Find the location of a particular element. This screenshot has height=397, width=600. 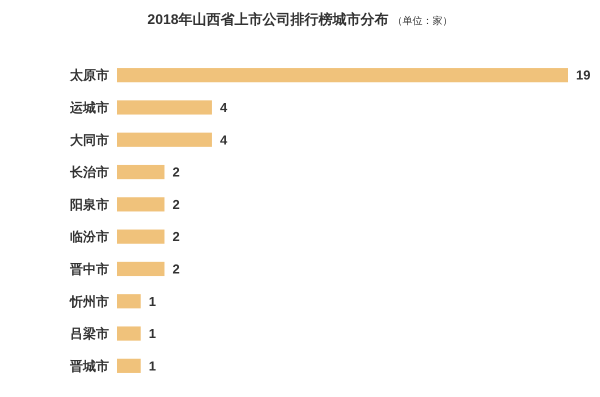

y-tick-label: 临汾市 is located at coordinates (89, 236).